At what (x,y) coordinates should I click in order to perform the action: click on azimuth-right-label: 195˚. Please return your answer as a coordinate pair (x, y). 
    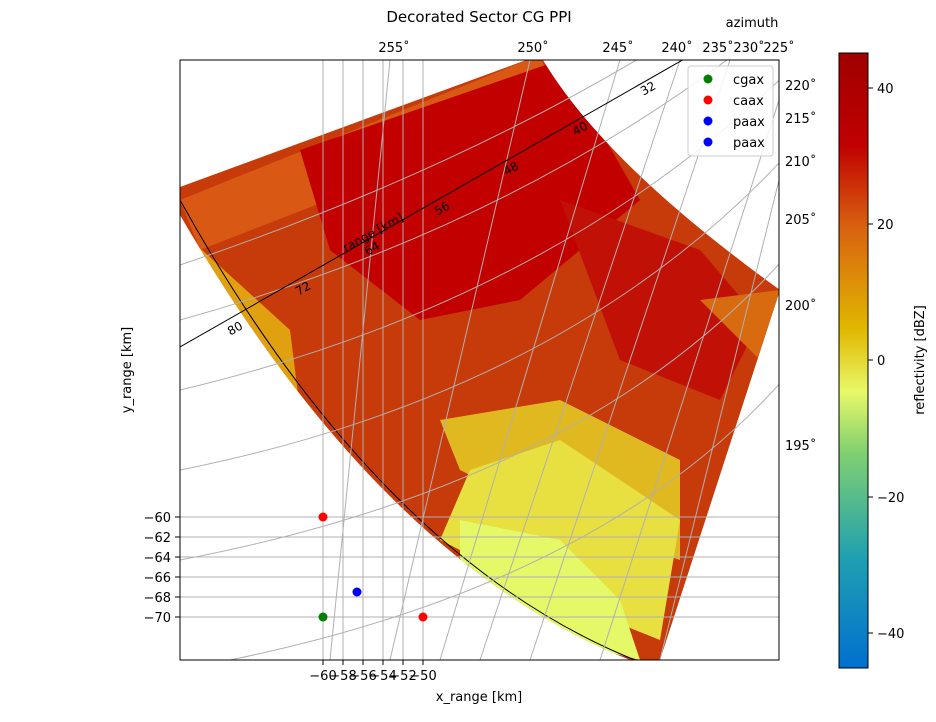
    Looking at the image, I should click on (800, 446).